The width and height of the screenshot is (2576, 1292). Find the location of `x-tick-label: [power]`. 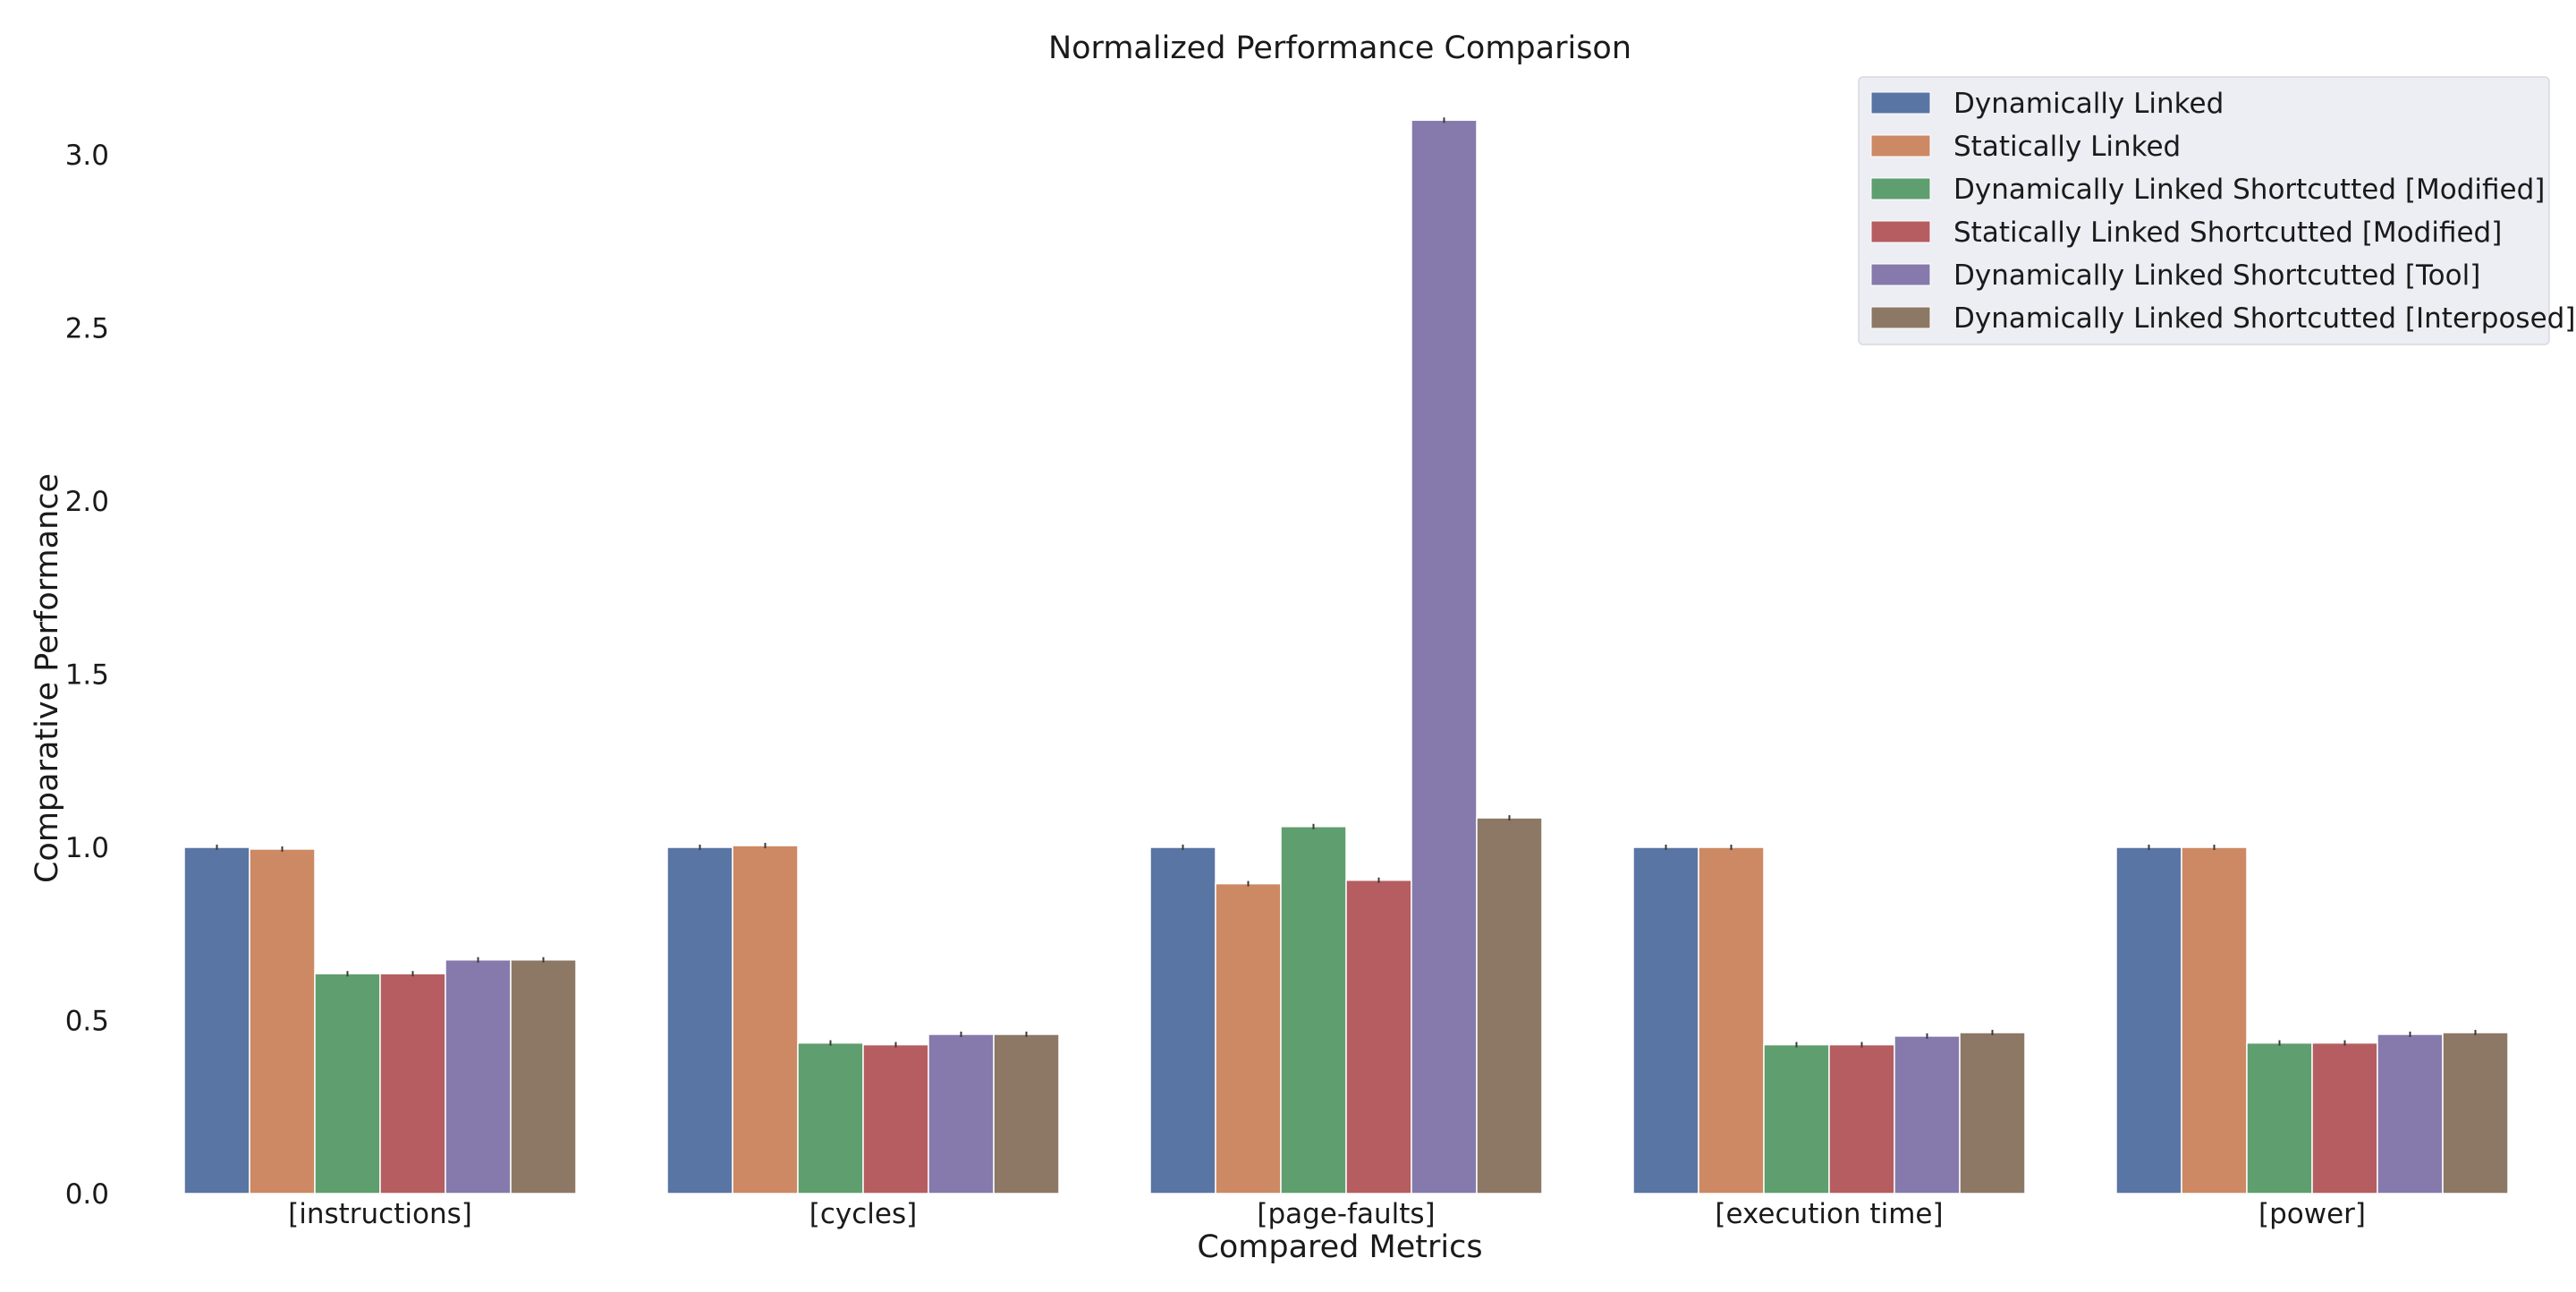

x-tick-label: [power] is located at coordinates (2312, 1214).